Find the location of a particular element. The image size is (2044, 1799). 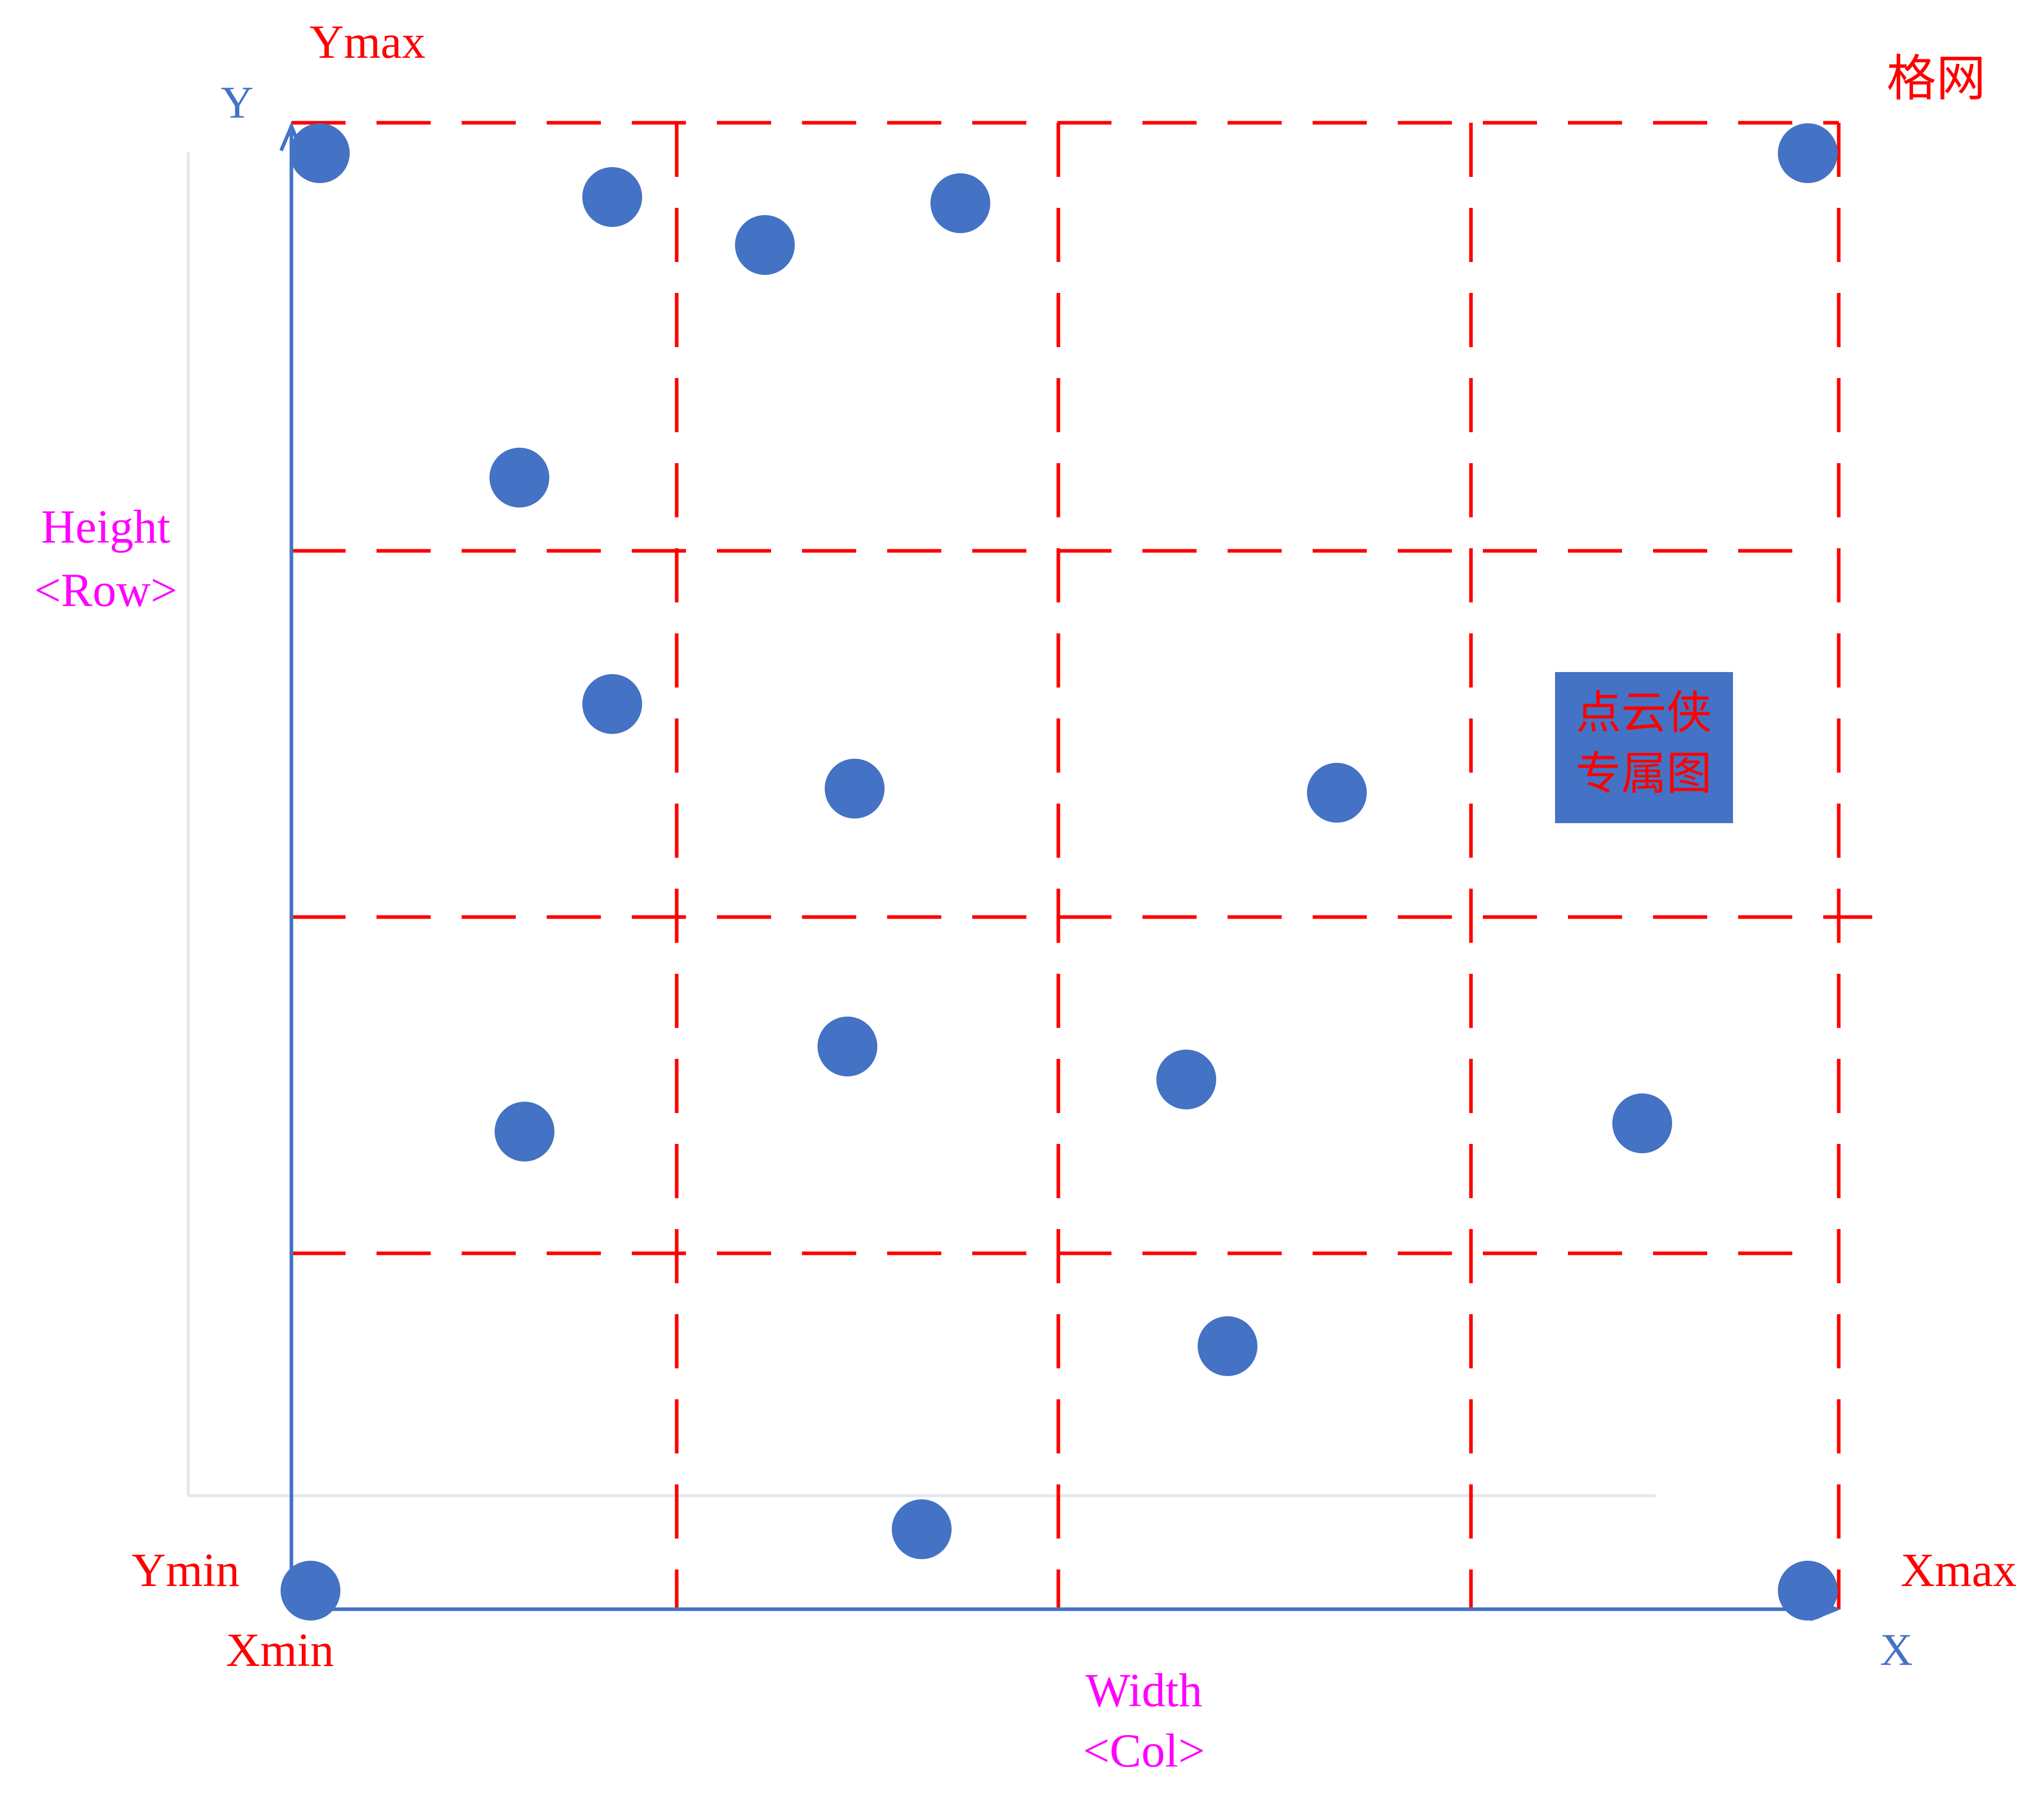

watermark-box is located at coordinates (1644, 747).